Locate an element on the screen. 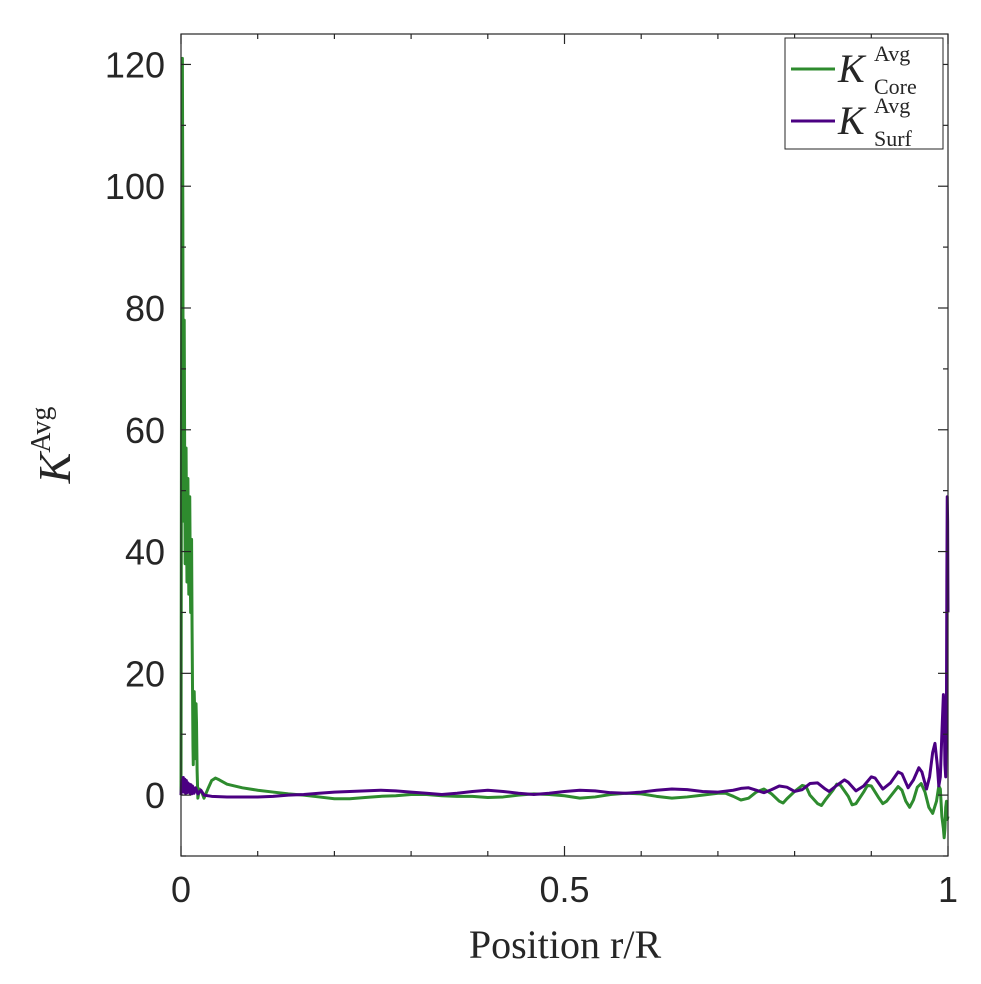  legend-core-base: K is located at coordinates (852, 68).